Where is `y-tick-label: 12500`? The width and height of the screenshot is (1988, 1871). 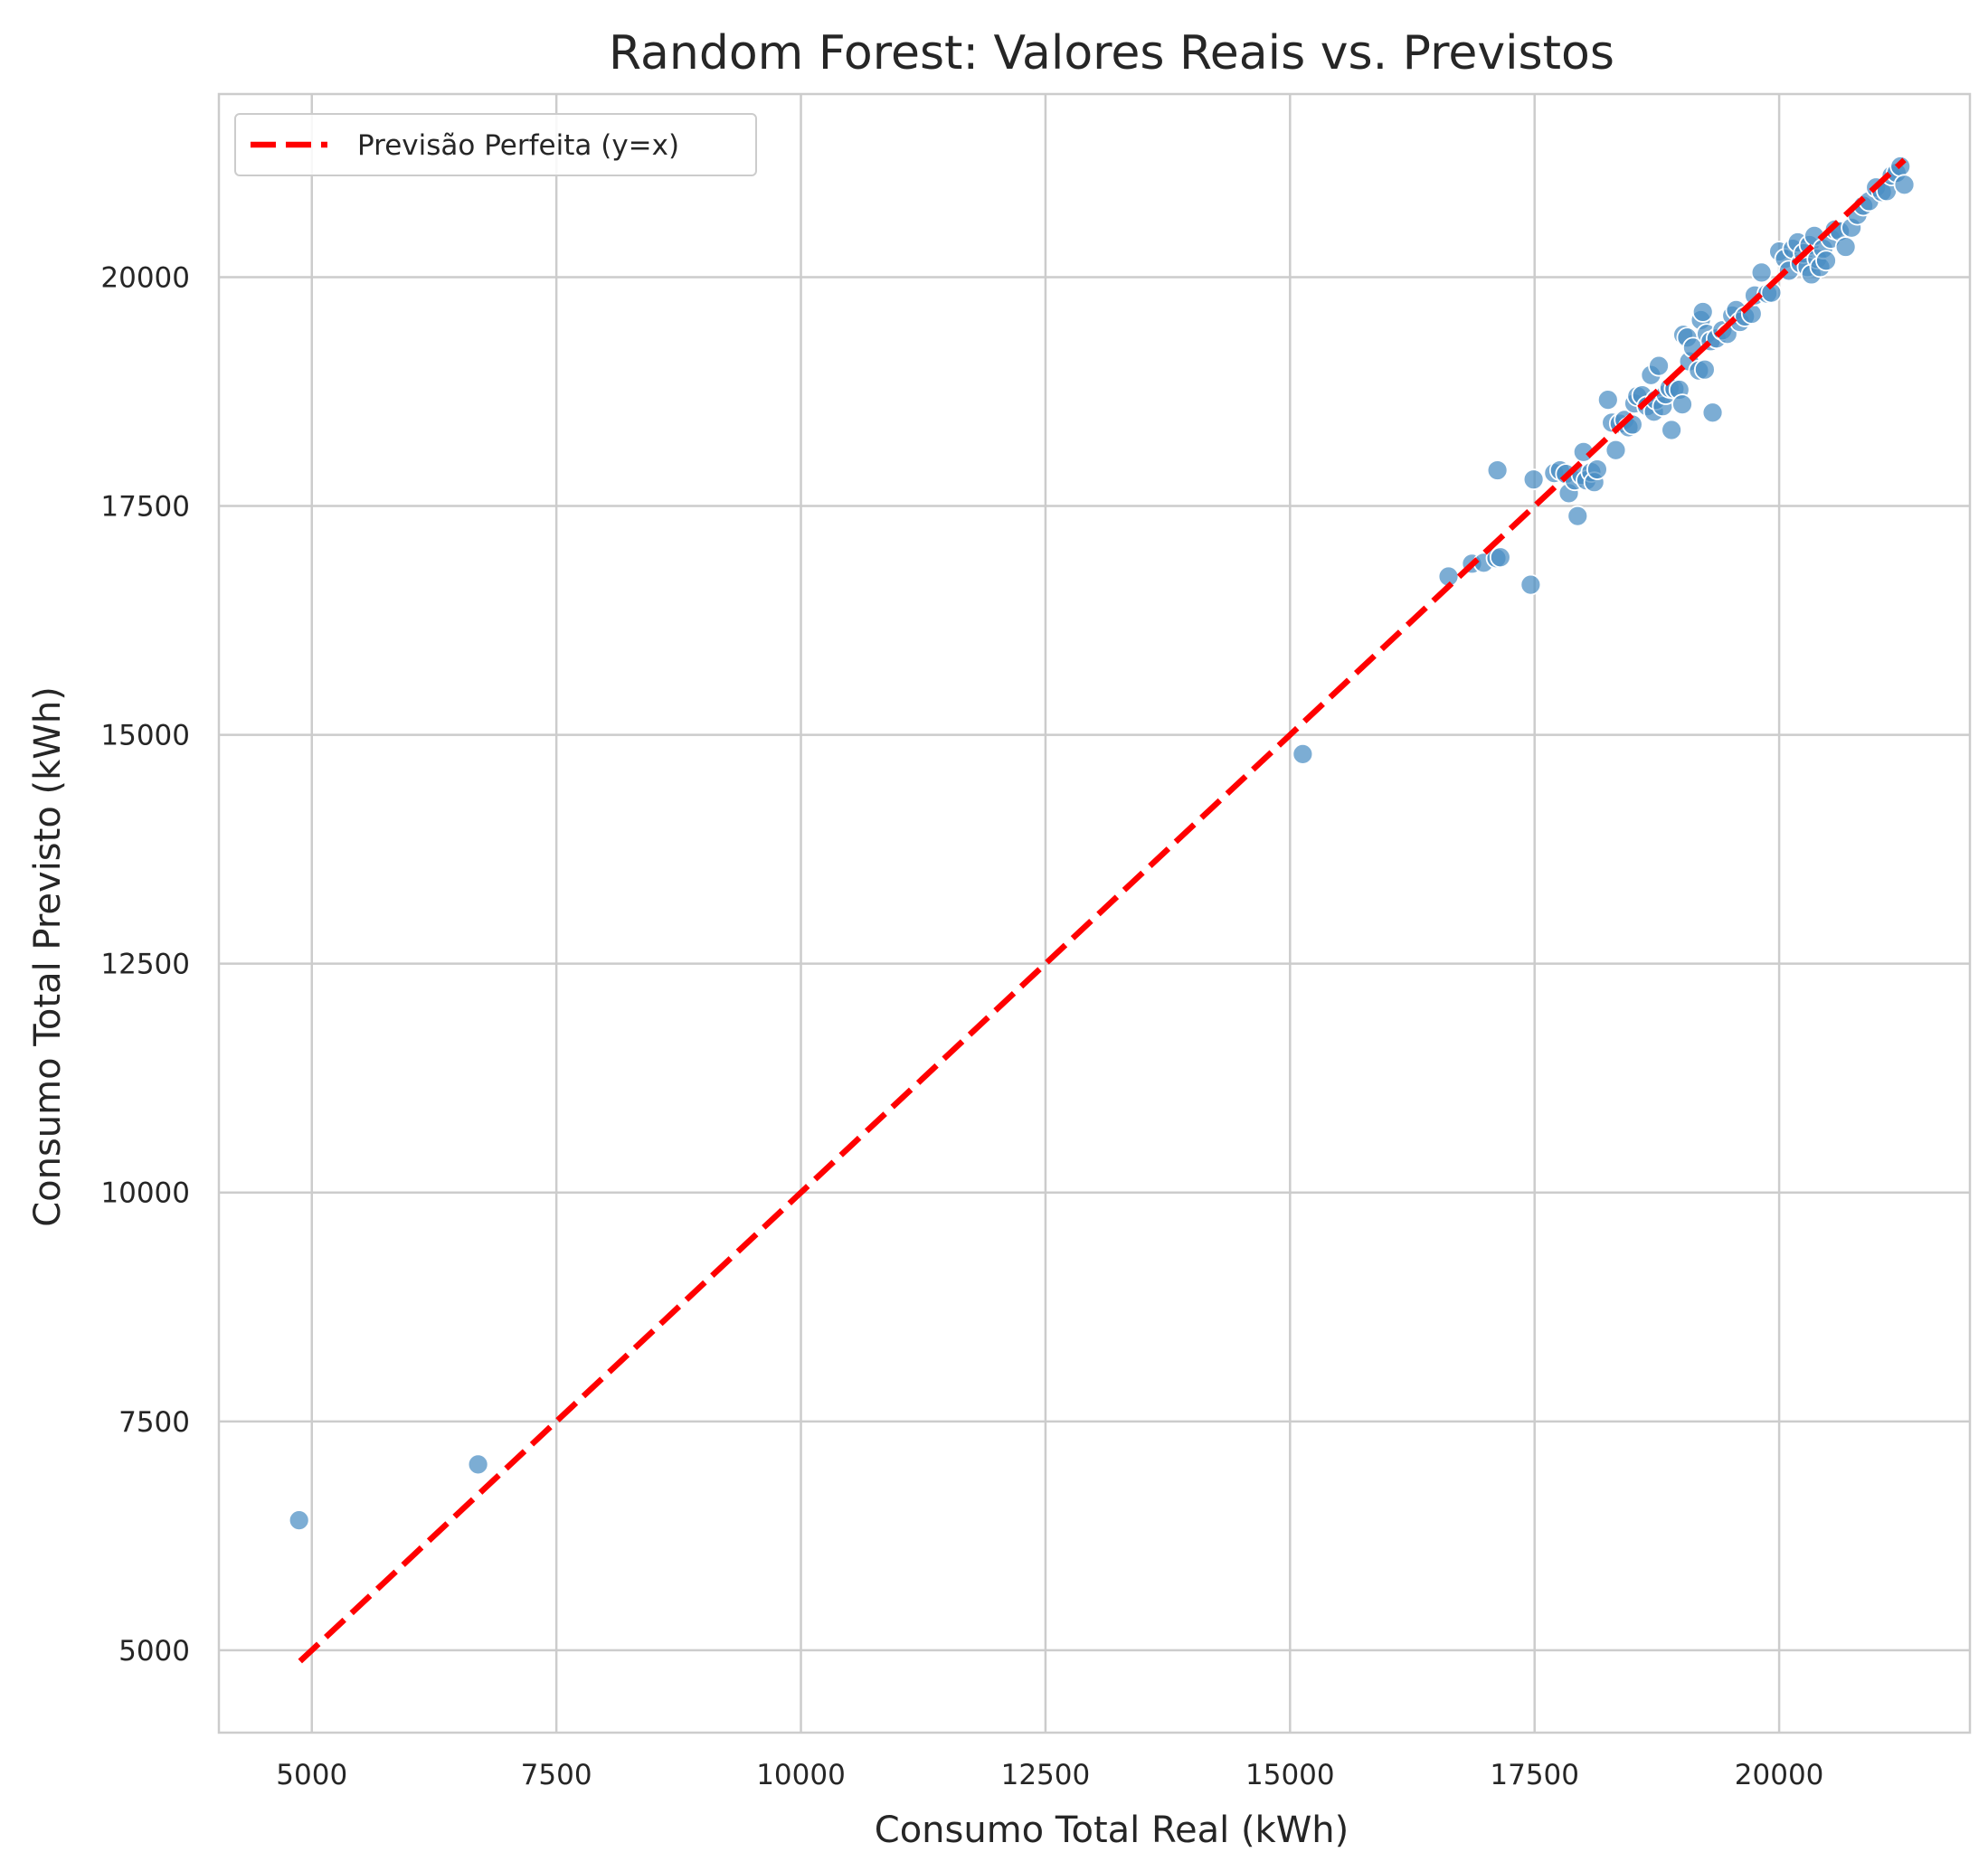 y-tick-label: 12500 is located at coordinates (145, 965).